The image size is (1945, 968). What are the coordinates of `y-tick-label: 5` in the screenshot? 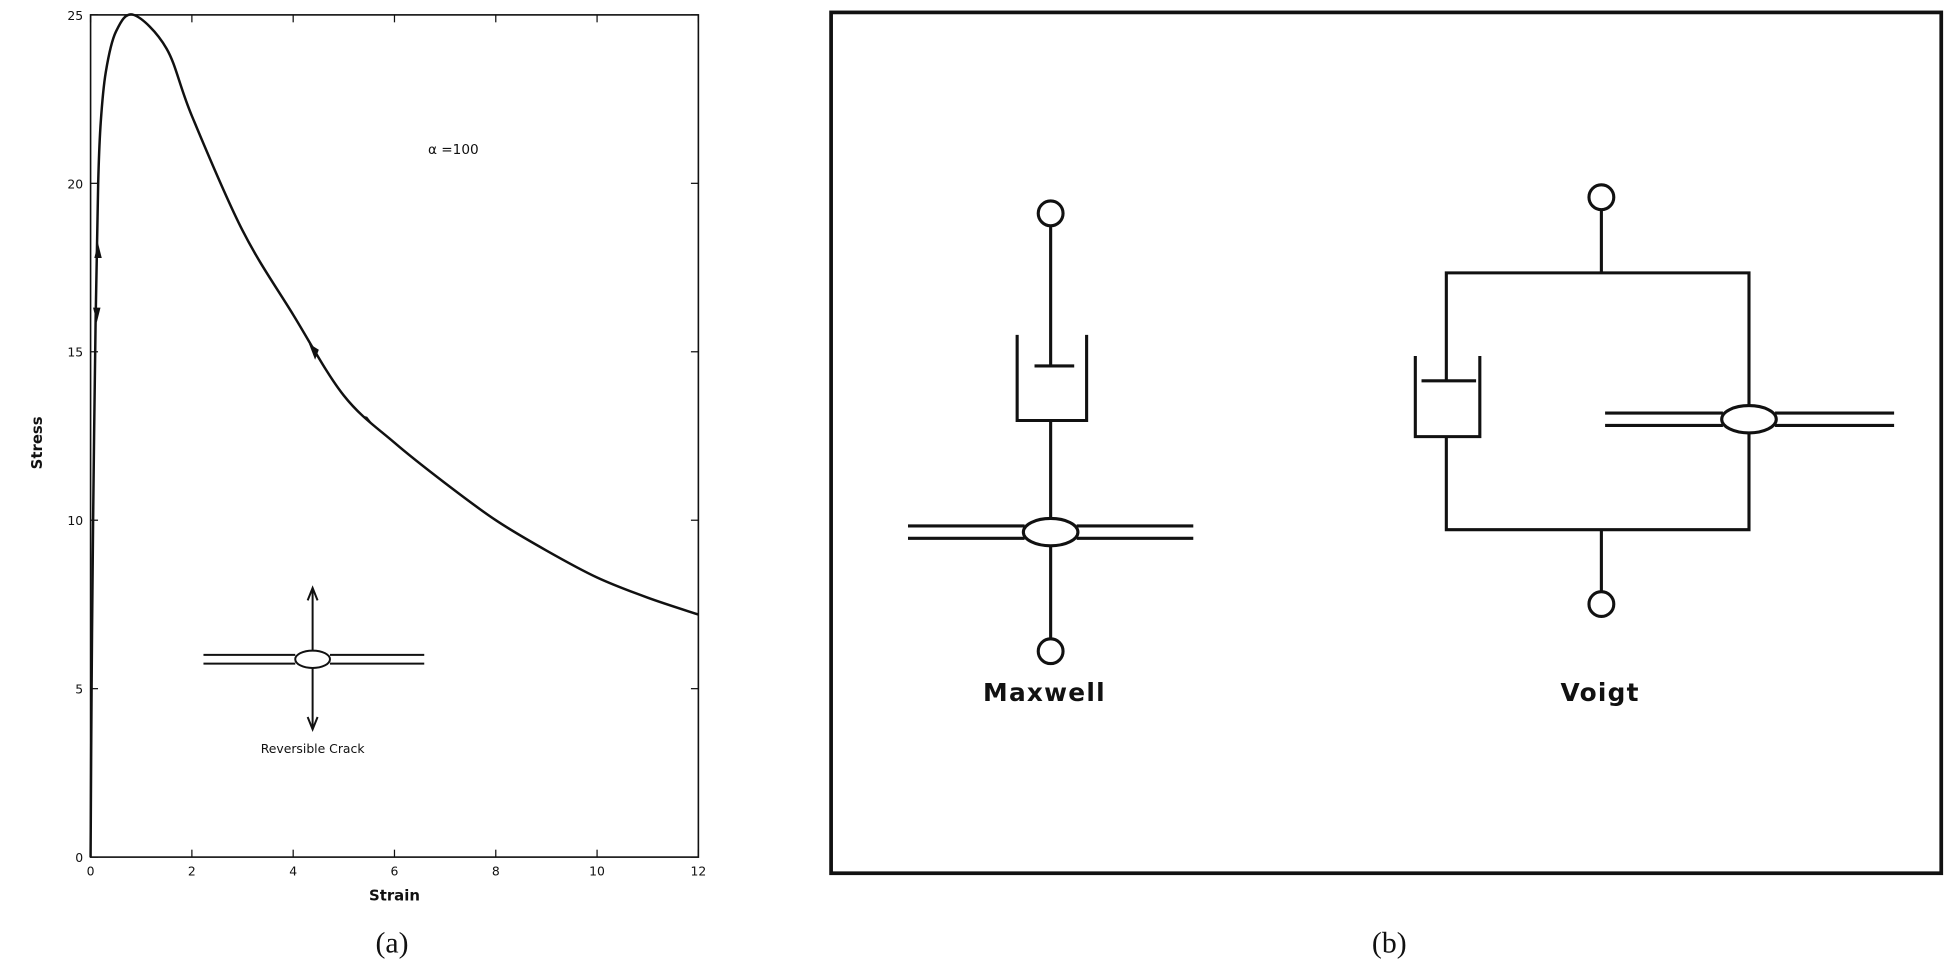 It's located at (79, 689).